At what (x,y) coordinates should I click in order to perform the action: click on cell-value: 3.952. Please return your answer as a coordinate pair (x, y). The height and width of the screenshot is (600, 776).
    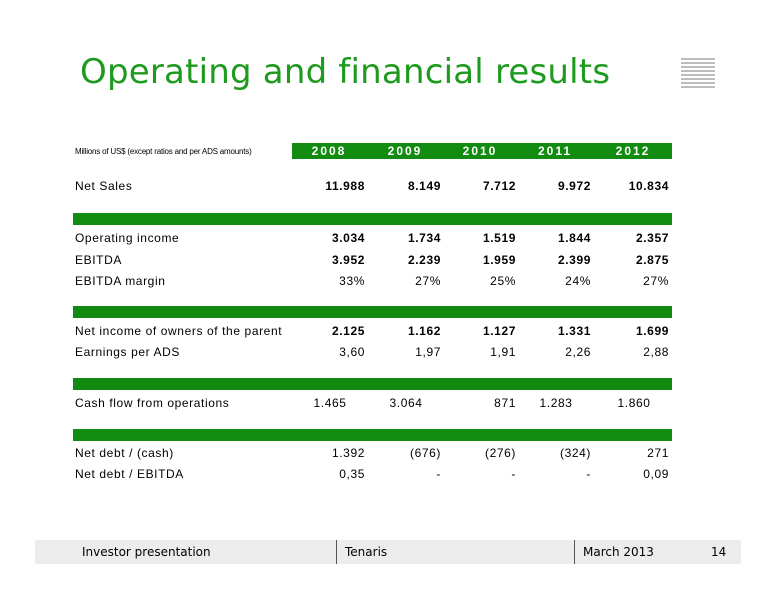
    Looking at the image, I should click on (348, 260).